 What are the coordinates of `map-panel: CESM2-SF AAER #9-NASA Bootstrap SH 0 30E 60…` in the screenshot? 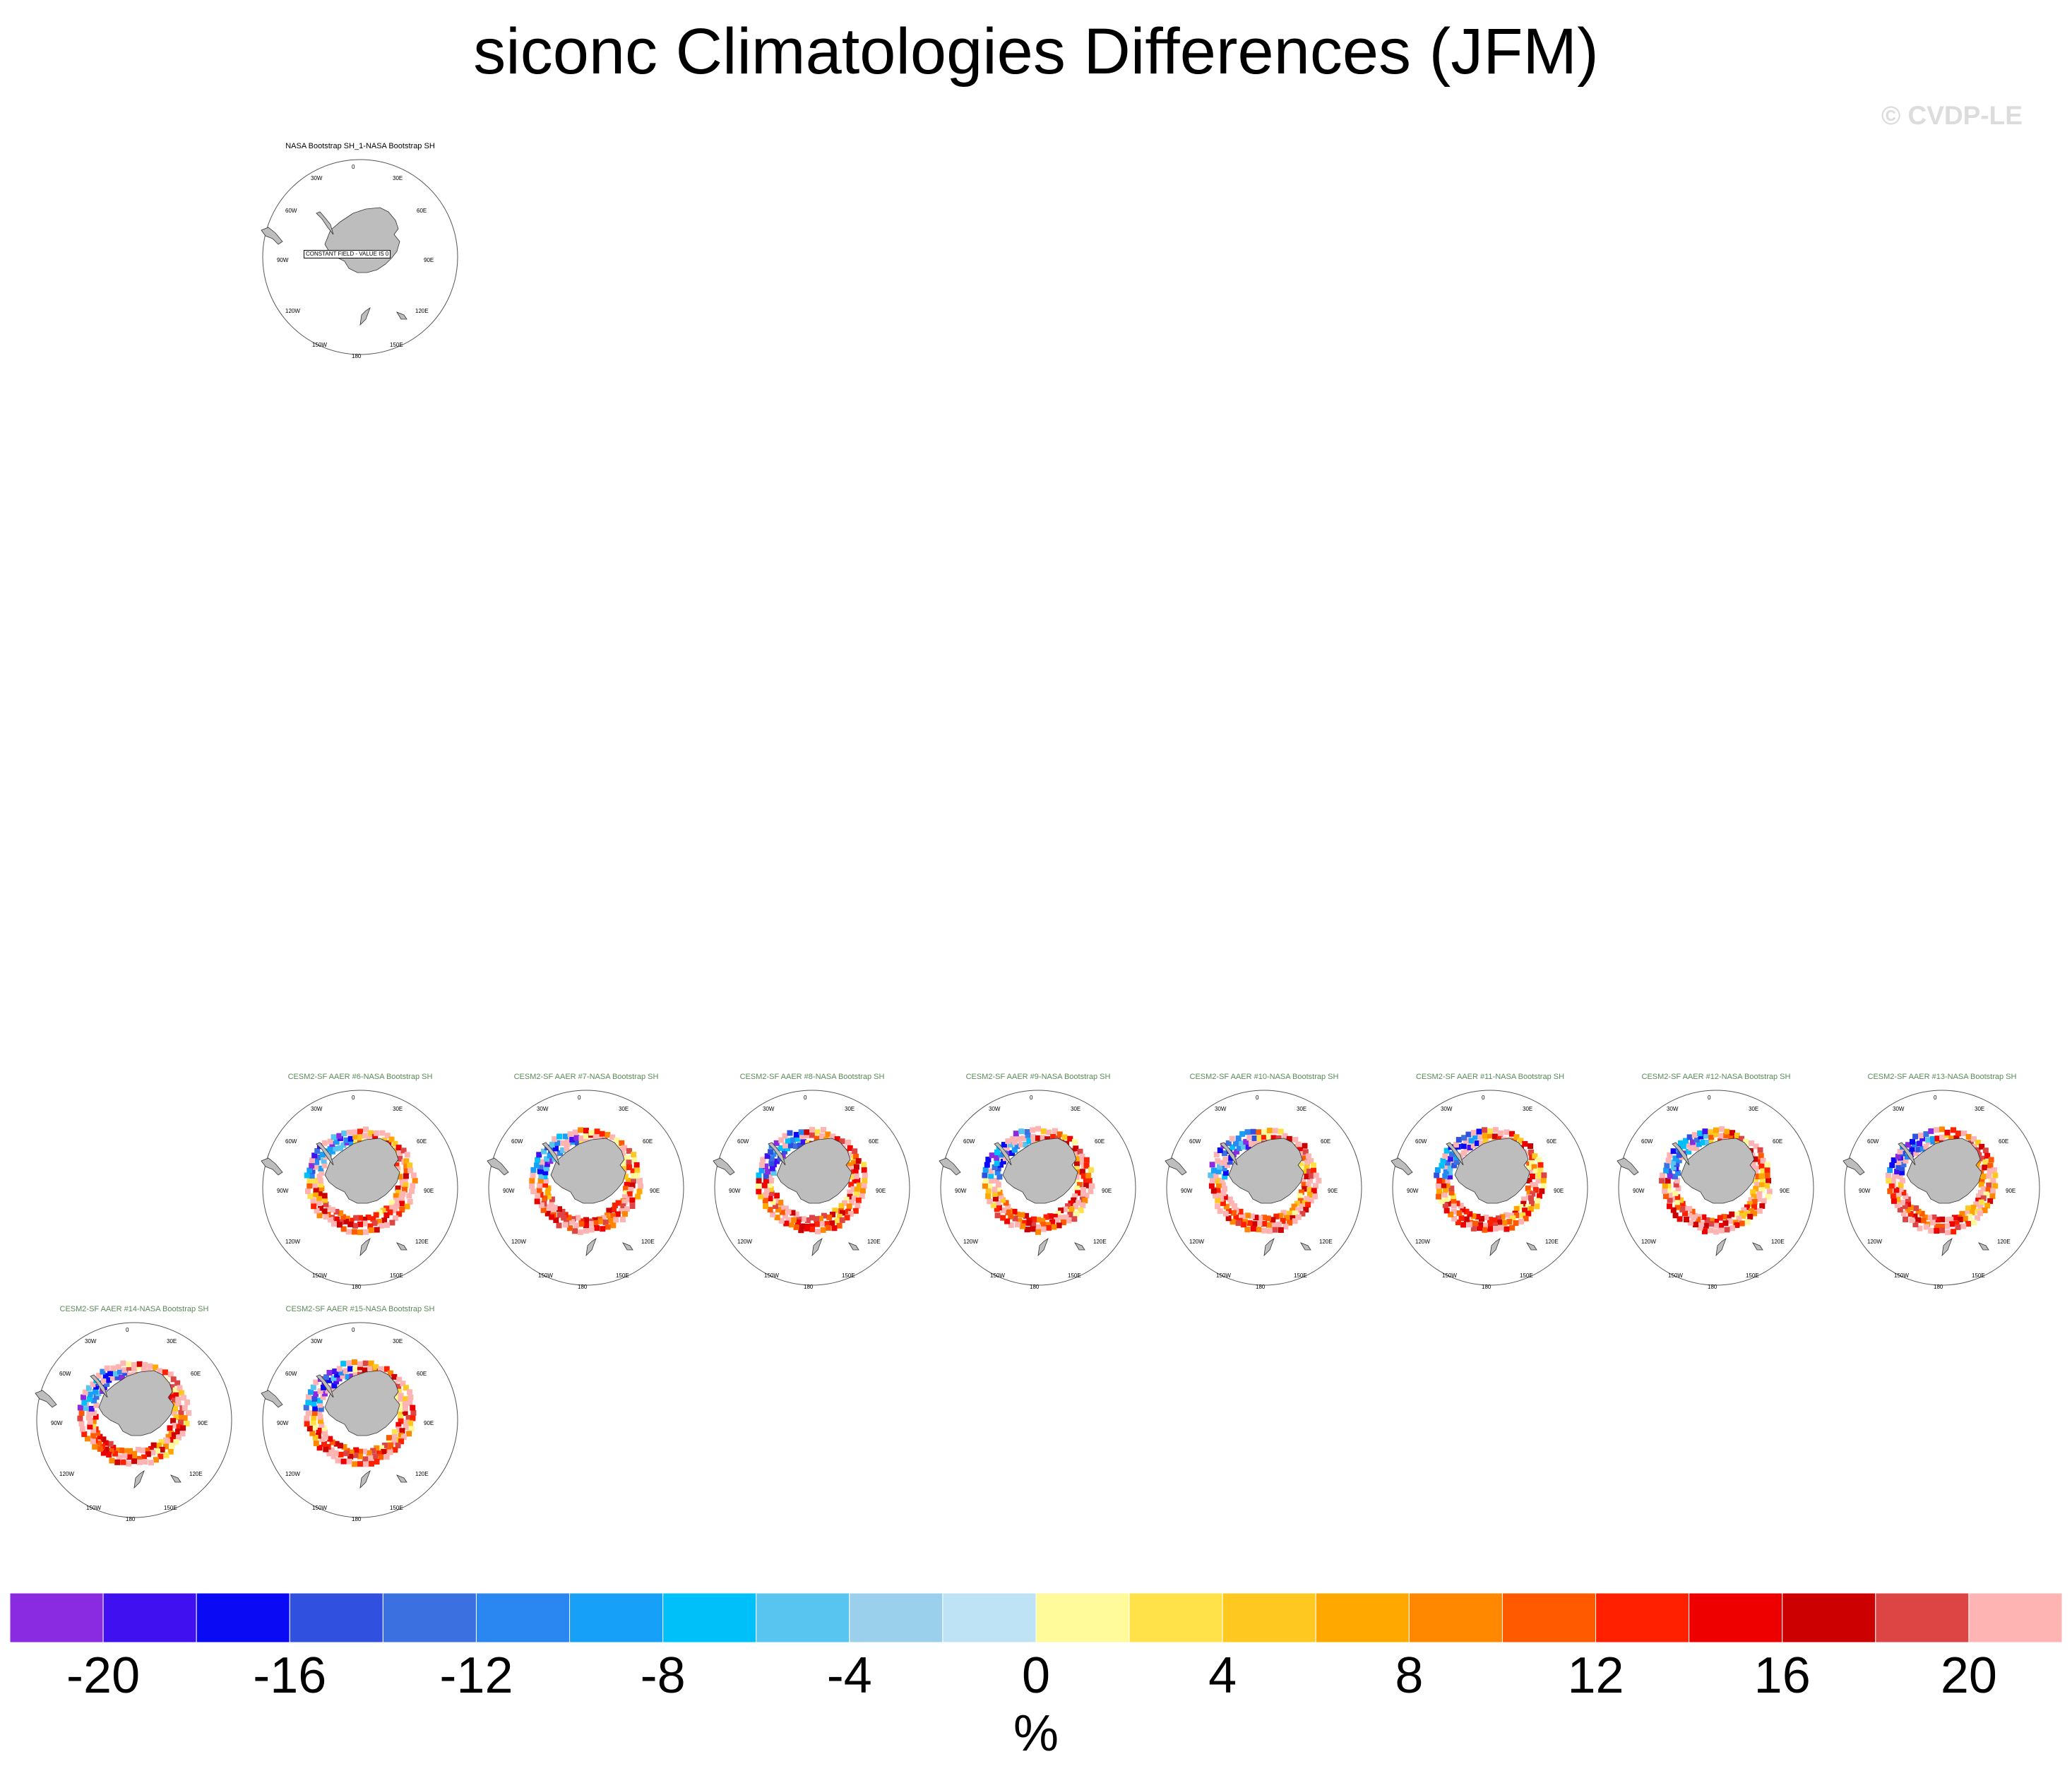 It's located at (1038, 1189).